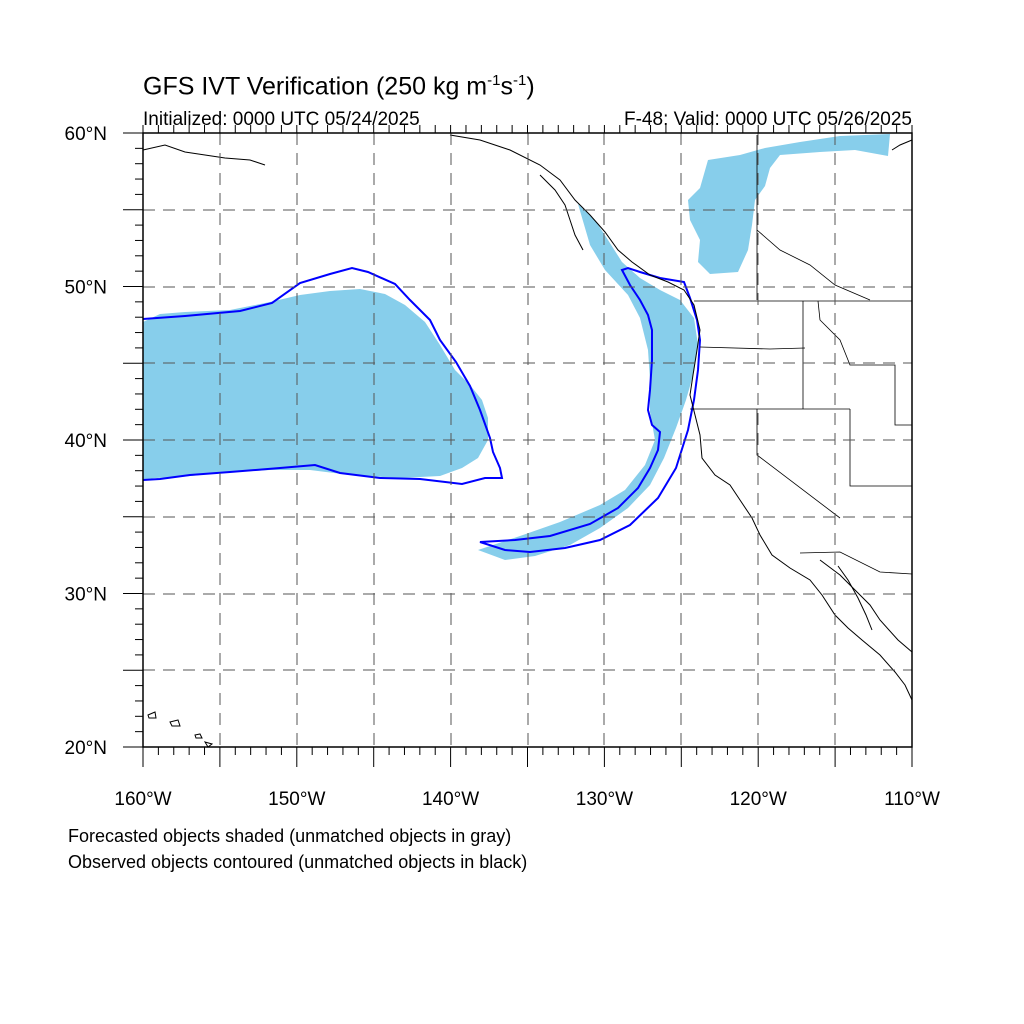 The height and width of the screenshot is (1024, 1024). Describe the element at coordinates (758, 799) in the screenshot. I see `lon-label: 120°W` at that location.